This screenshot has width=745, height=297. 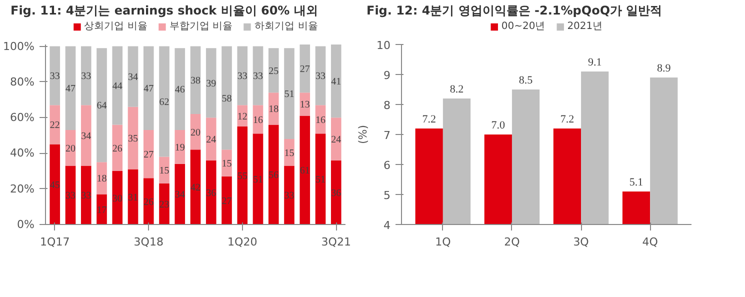 What do you see at coordinates (585, 26) in the screenshot?
I see `legend-label: 2021년` at bounding box center [585, 26].